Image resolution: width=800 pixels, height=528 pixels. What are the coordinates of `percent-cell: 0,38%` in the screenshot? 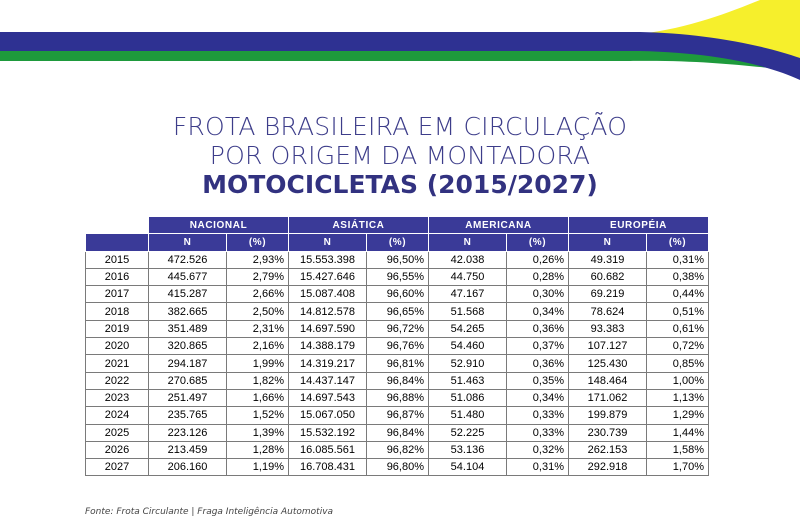 It's located at (677, 277).